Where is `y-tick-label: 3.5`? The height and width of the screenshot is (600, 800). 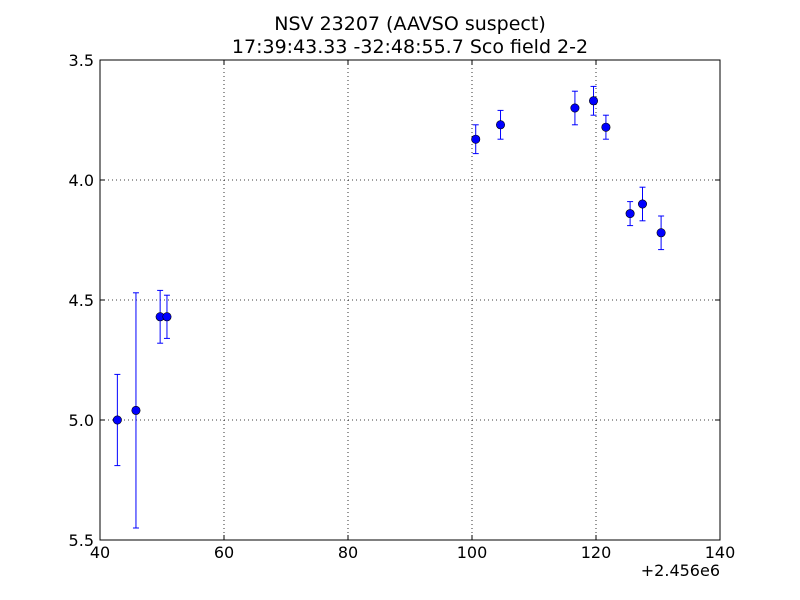
y-tick-label: 3.5 is located at coordinates (81, 60).